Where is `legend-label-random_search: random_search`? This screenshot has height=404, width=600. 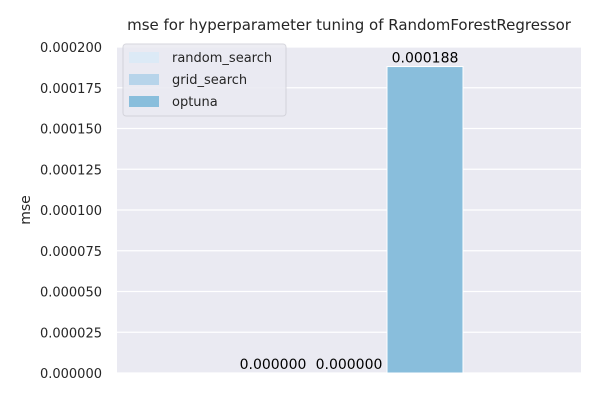 legend-label-random_search: random_search is located at coordinates (222, 58).